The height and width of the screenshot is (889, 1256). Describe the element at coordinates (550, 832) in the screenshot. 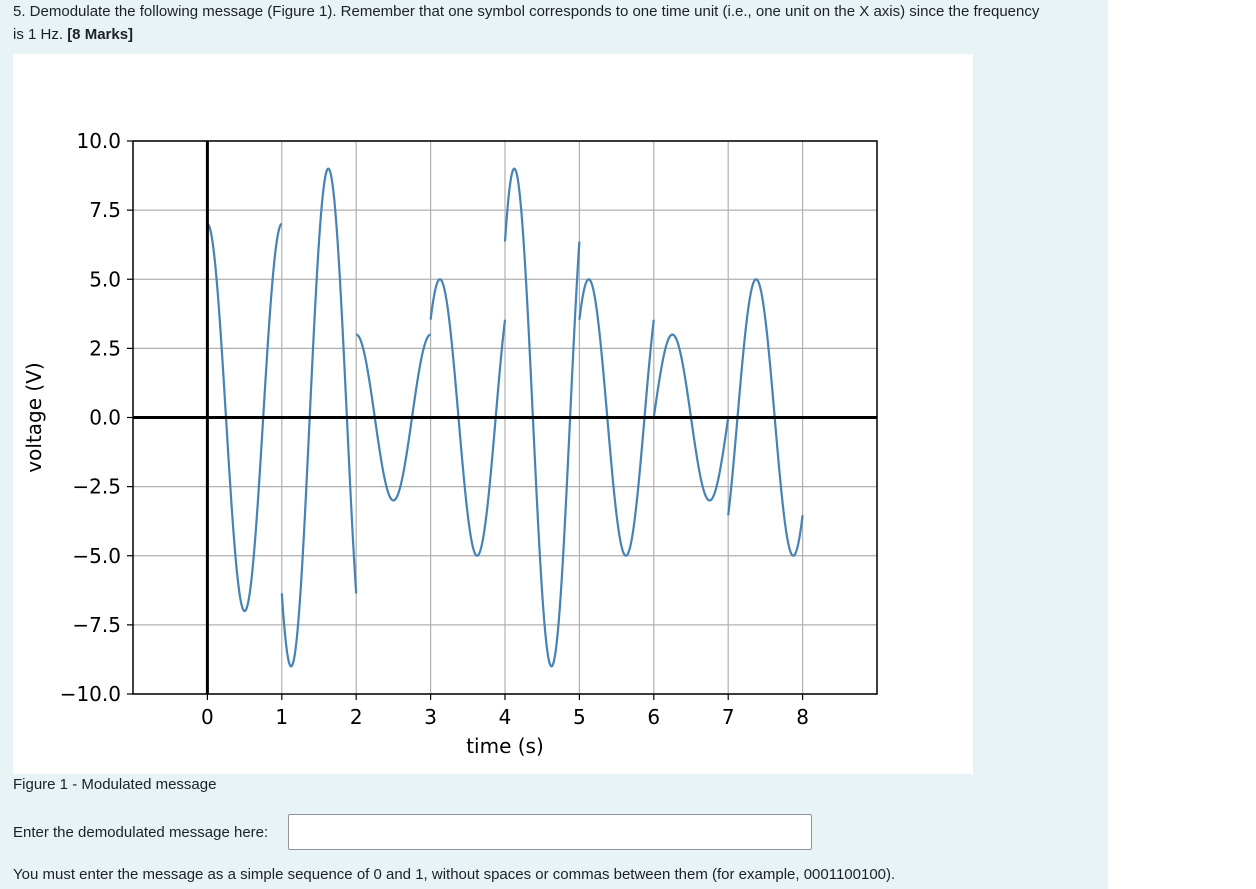

I see `demodulated-message-input` at that location.